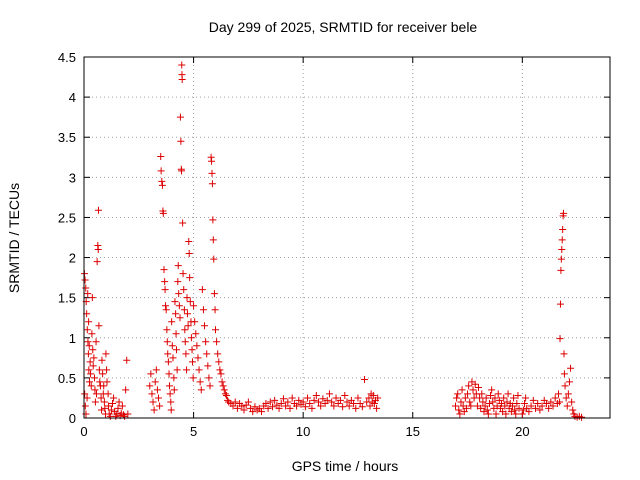 The width and height of the screenshot is (640, 480). I want to click on y-tick-label: 1.5, so click(67, 298).